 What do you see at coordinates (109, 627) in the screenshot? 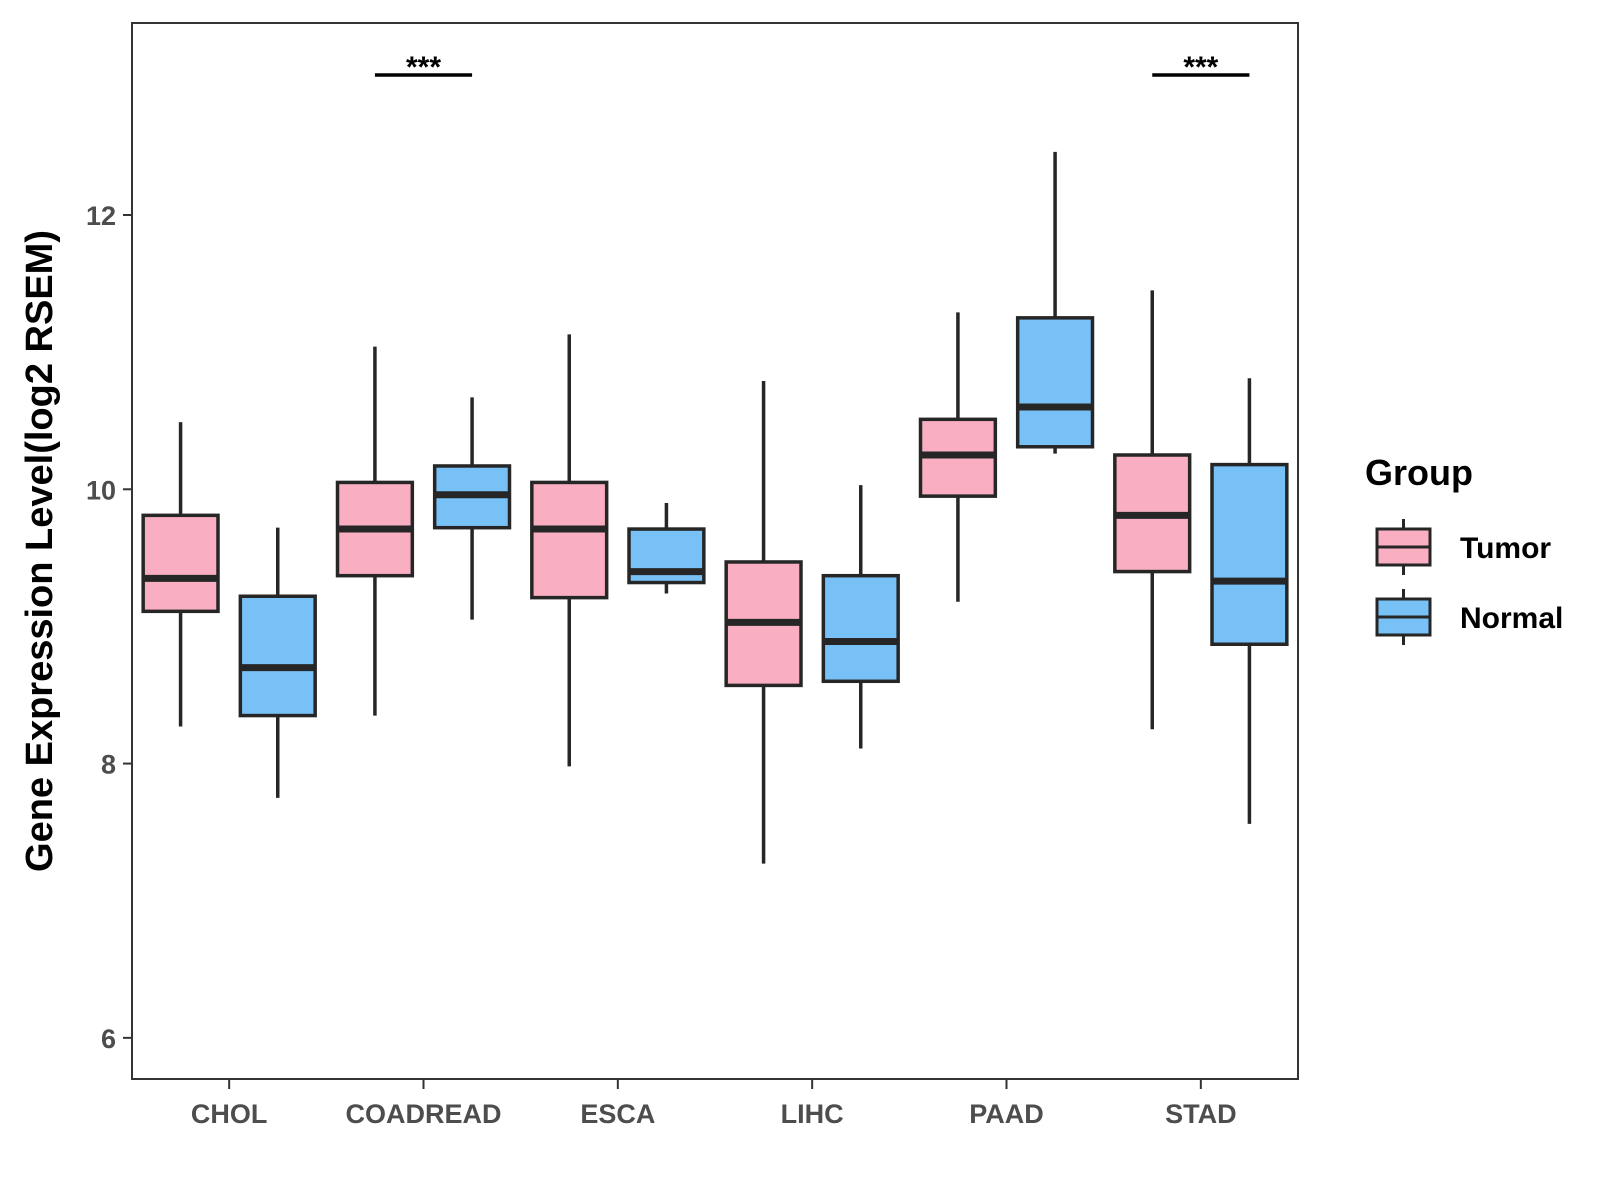
I see `y-axis: 6 8 10 12` at bounding box center [109, 627].